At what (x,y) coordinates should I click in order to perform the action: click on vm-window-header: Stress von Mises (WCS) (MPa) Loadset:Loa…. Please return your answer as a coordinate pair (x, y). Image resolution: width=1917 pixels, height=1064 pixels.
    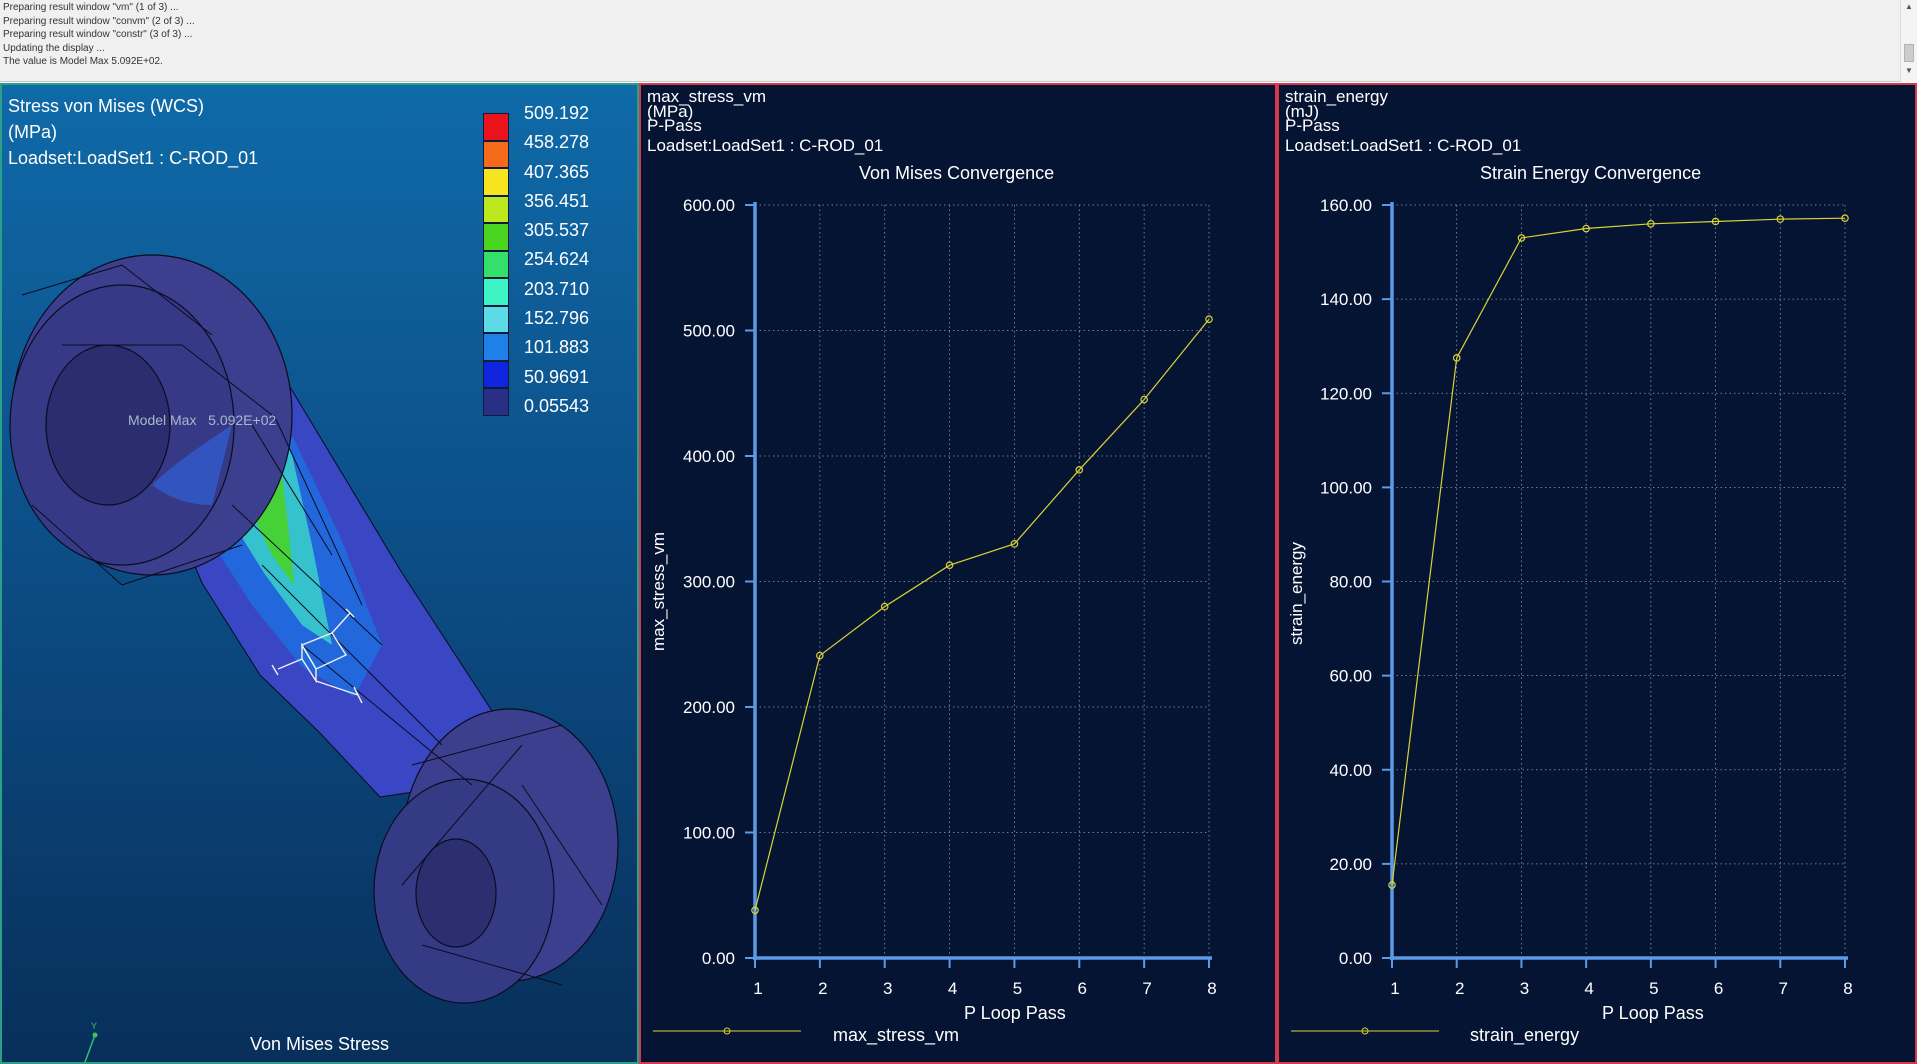
    Looking at the image, I should click on (133, 132).